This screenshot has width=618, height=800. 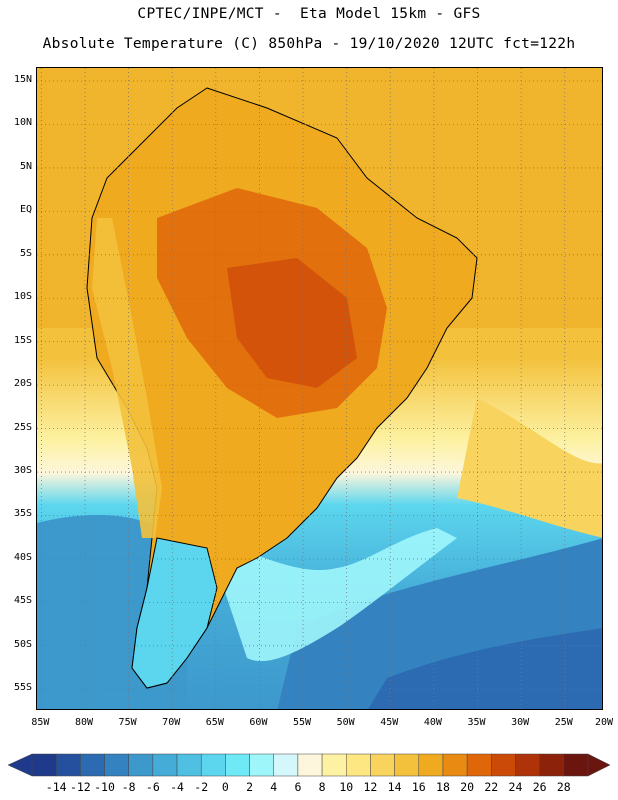 I want to click on colorbar-tick-label: 12, so click(x=370, y=787).